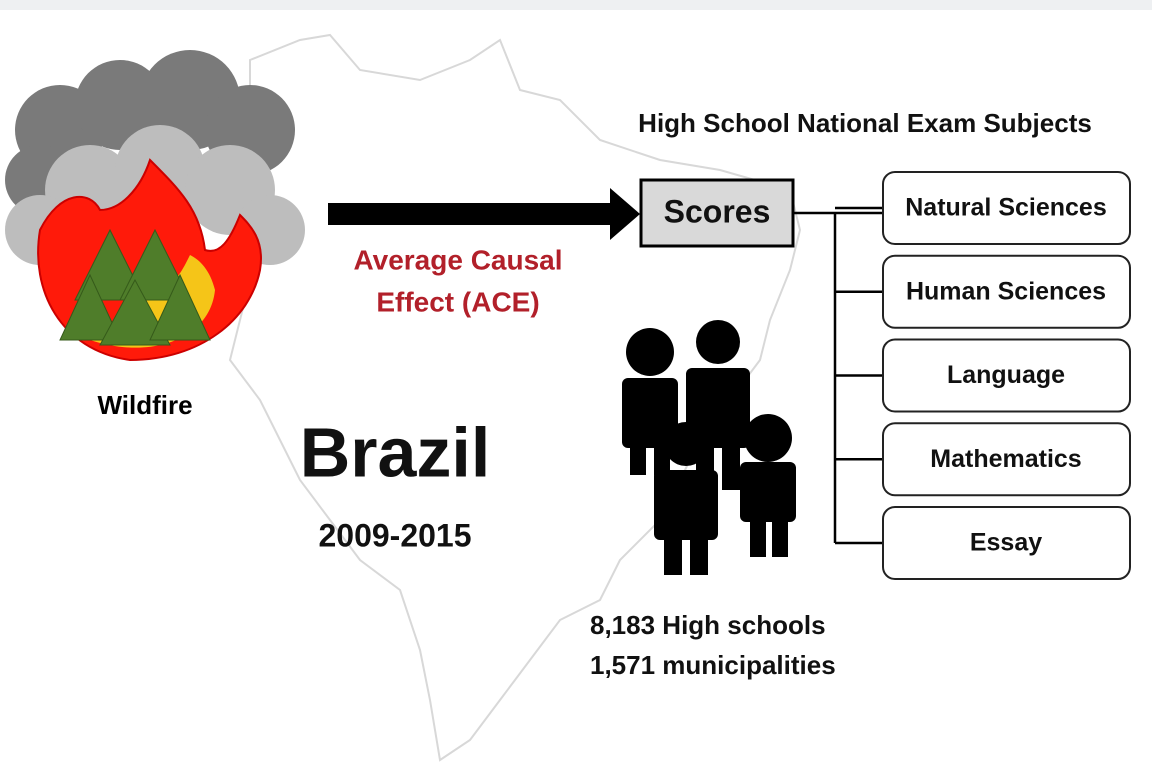  I want to click on subject-label: Human Sciences, so click(1006, 291).